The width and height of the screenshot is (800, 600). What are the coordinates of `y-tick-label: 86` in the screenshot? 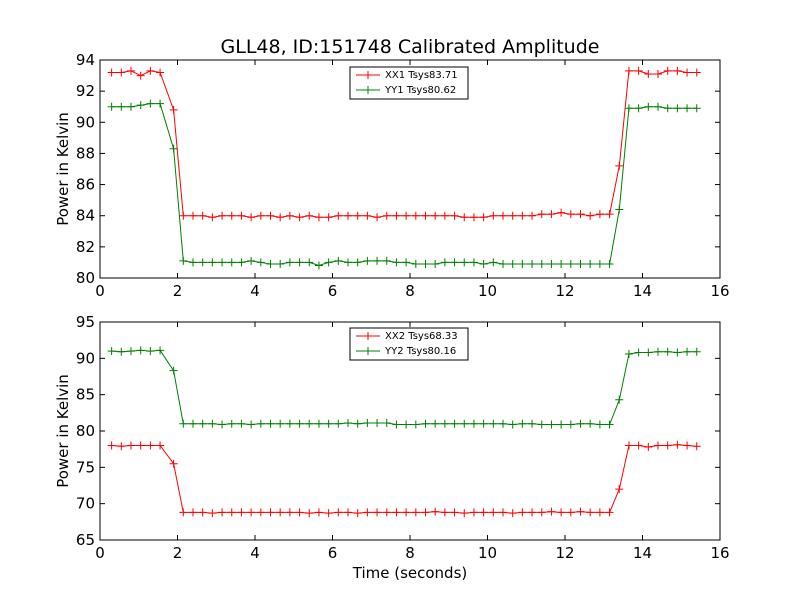 It's located at (85, 185).